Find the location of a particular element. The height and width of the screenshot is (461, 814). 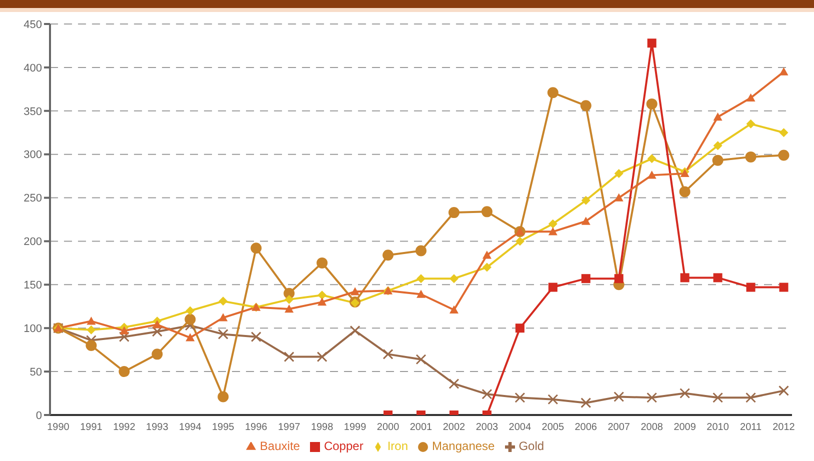

x-tick-label: 2005 is located at coordinates (553, 428).